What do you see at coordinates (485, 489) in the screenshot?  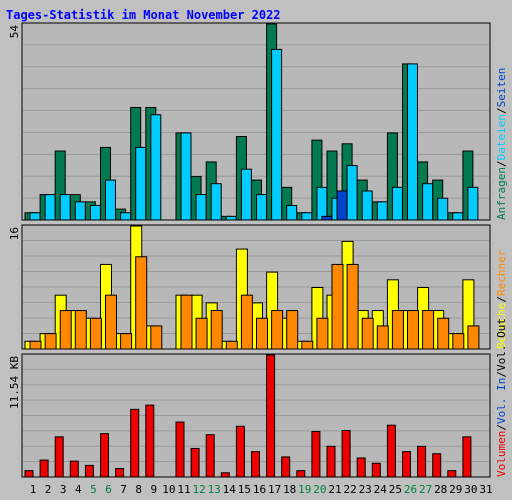 I see `day-label: 31` at bounding box center [485, 489].